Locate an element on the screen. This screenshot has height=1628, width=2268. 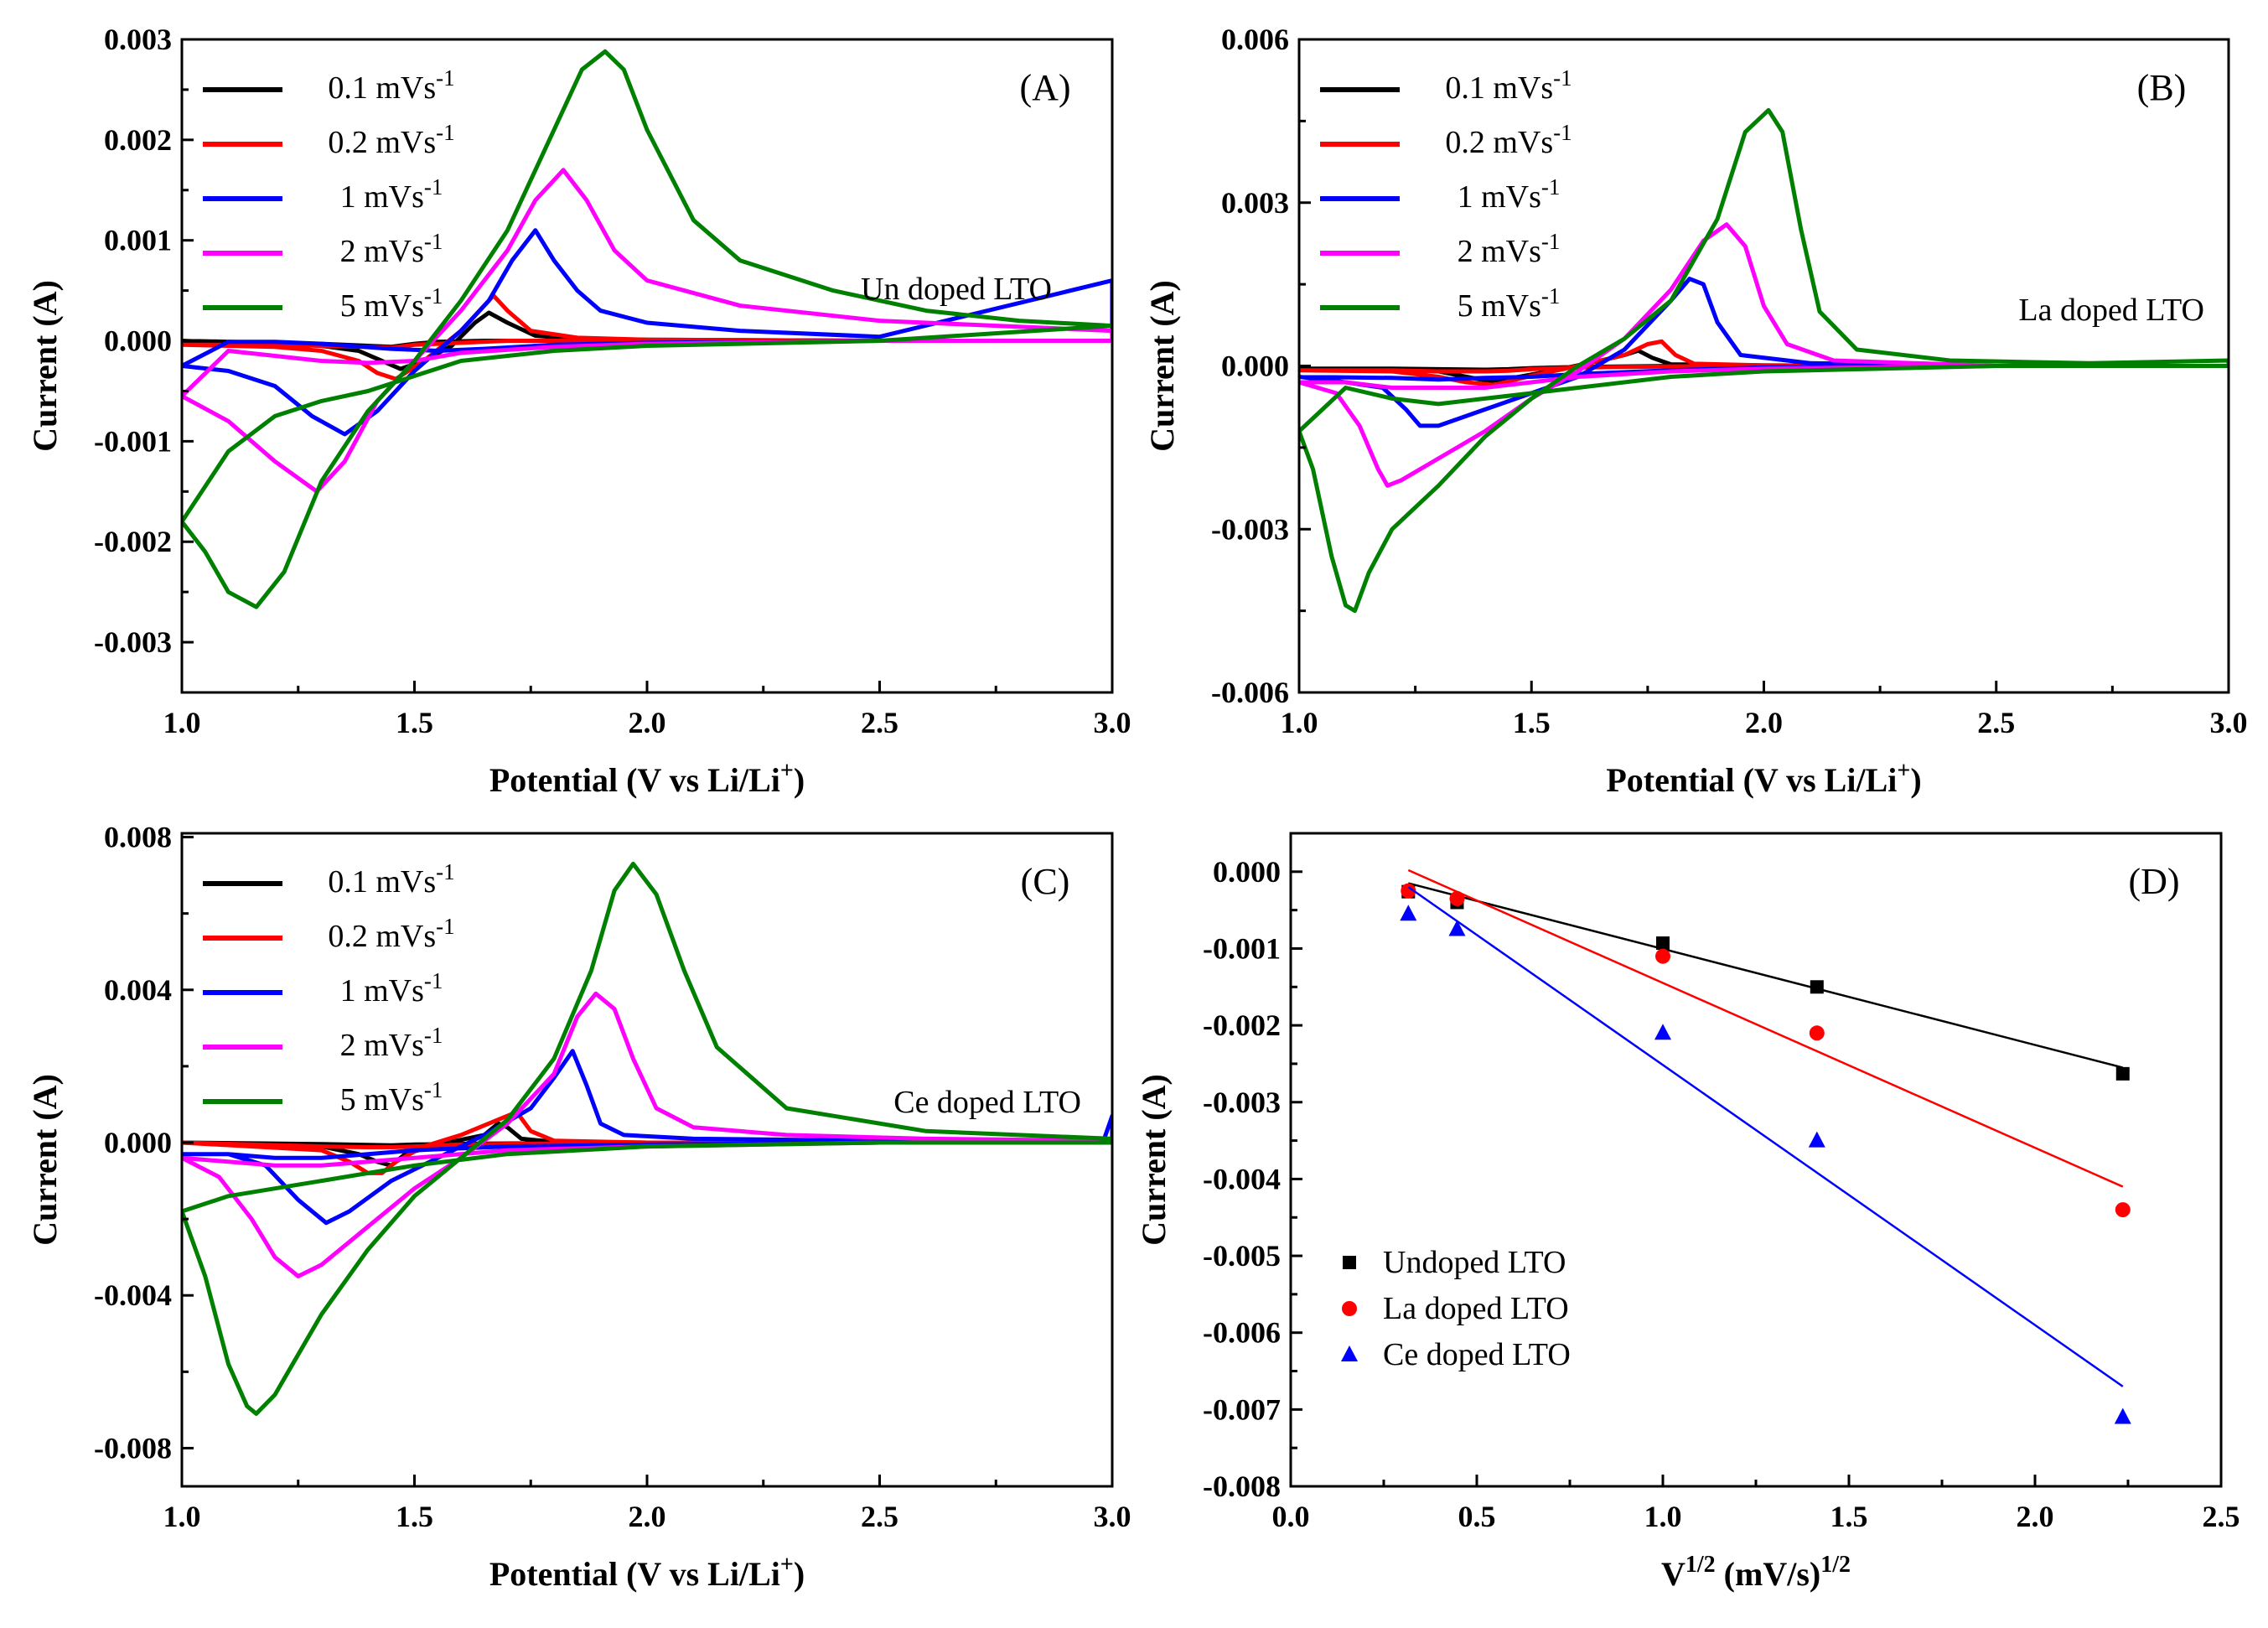
panel-label: (C) is located at coordinates (1045, 882).